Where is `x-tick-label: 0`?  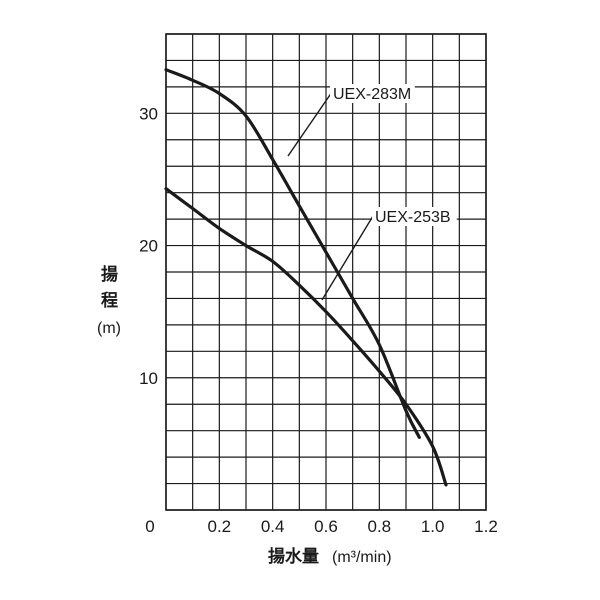
x-tick-label: 0 is located at coordinates (149, 526).